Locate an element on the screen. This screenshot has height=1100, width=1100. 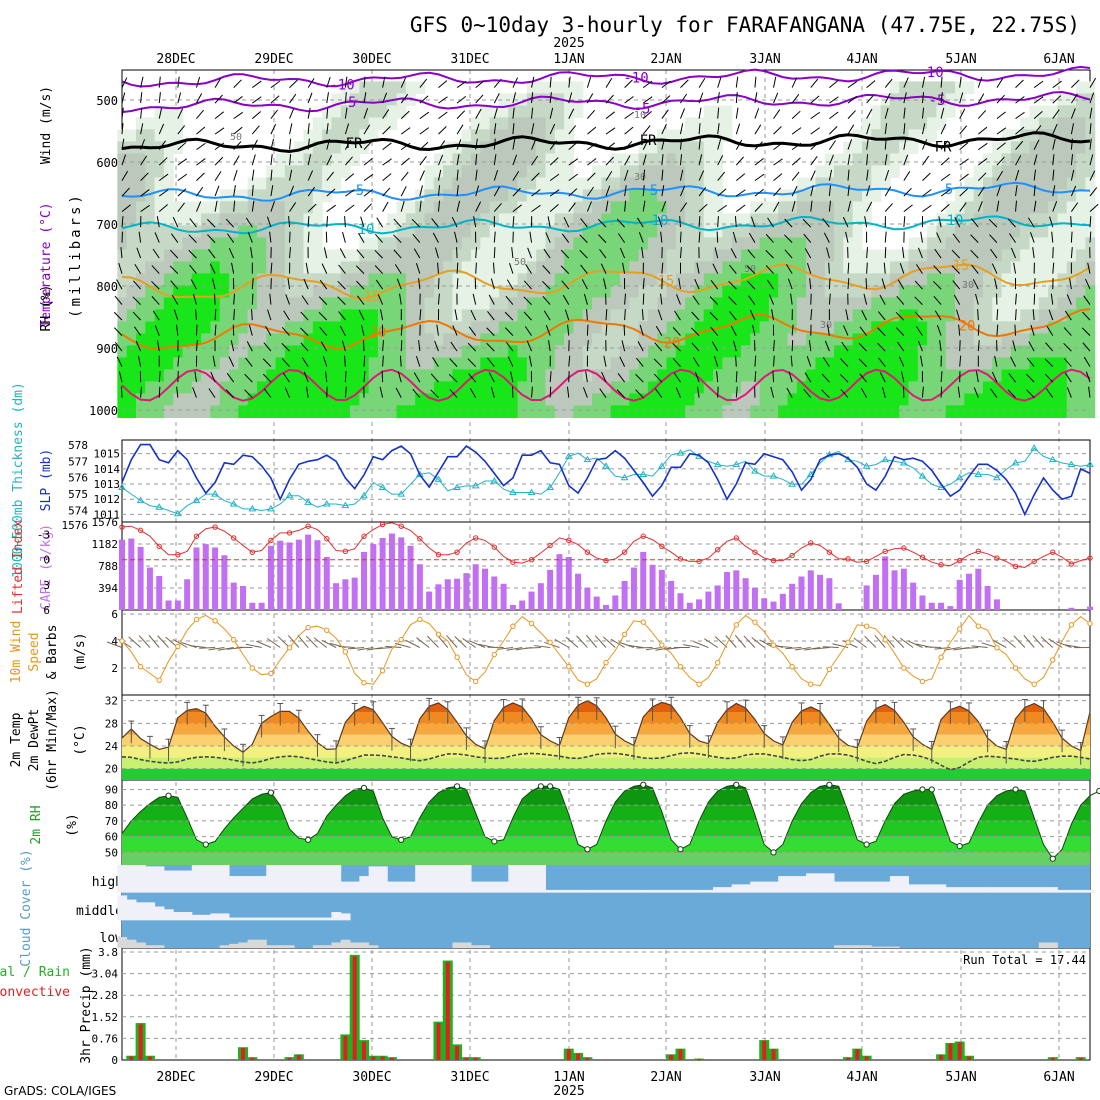
cloud-middle: middle is located at coordinates (99, 911).